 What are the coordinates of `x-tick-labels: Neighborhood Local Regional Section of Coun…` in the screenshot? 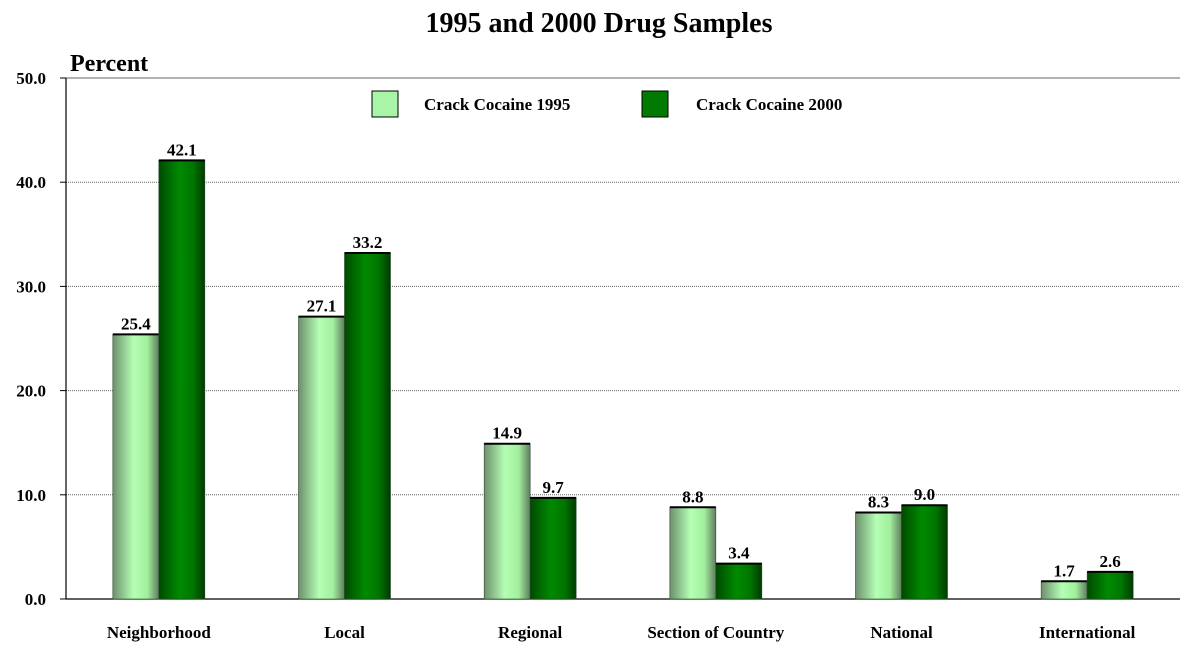 It's located at (621, 632).